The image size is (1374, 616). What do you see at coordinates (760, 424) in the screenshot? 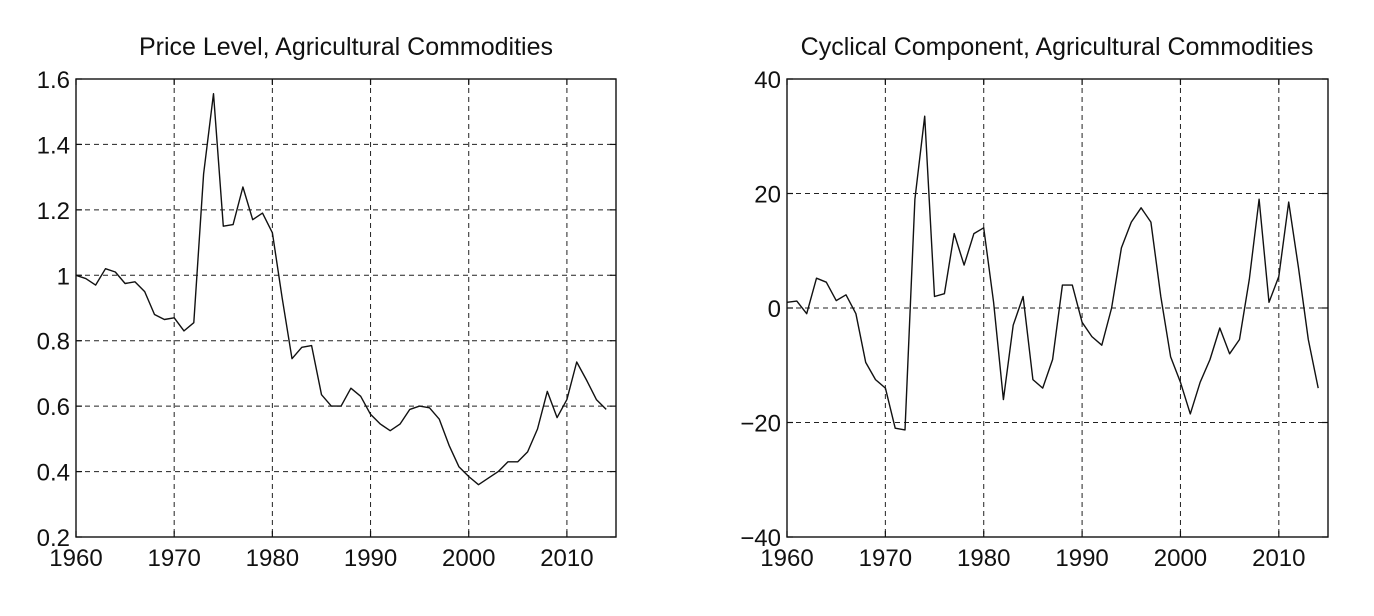
I see `y-tick-label: −20` at bounding box center [760, 424].